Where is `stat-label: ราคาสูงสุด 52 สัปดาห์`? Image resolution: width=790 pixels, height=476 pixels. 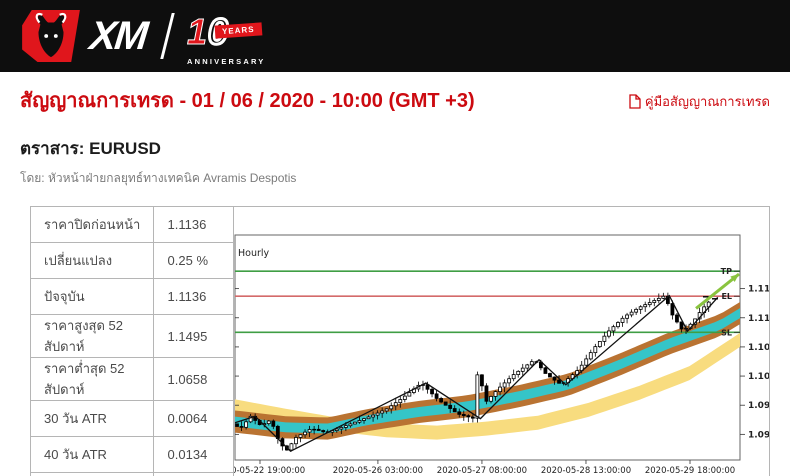
stat-label: ราคาสูงสุด 52 สัปดาห์ is located at coordinates (92, 336).